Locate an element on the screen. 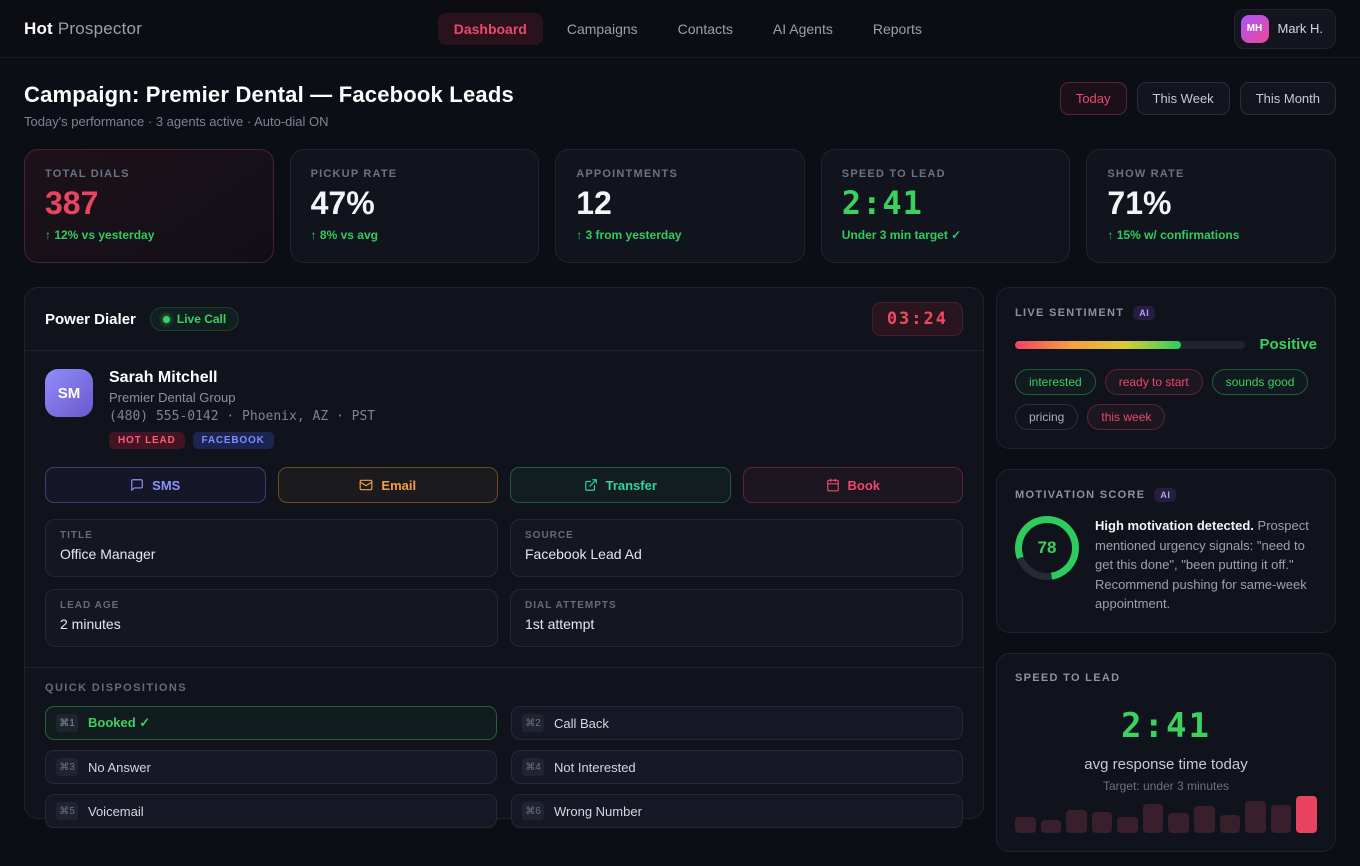  stat-delta: Under 3 min target ✓ is located at coordinates (901, 235).